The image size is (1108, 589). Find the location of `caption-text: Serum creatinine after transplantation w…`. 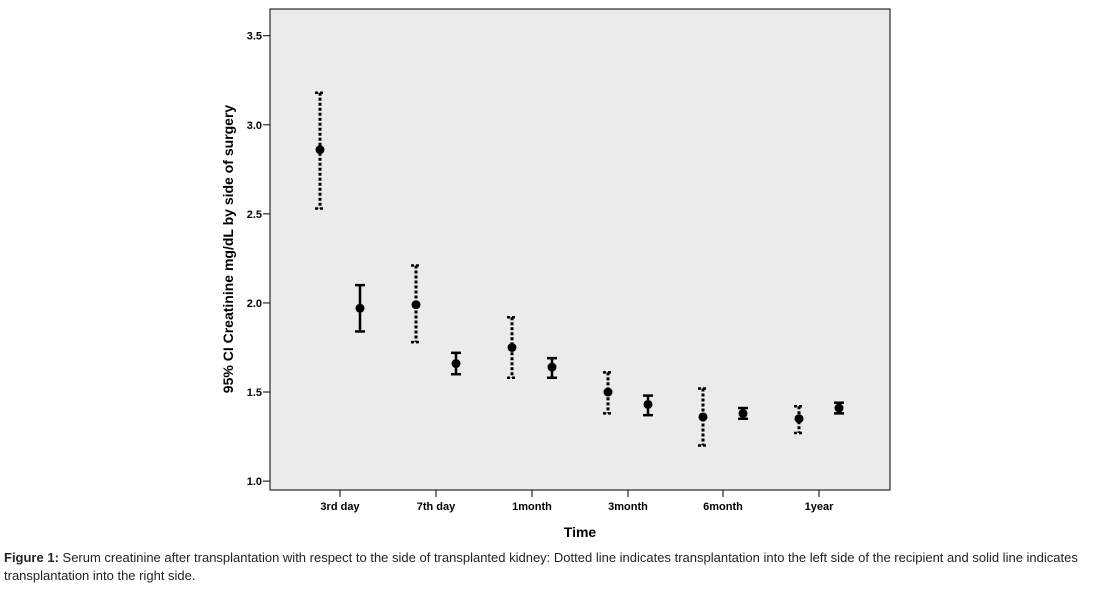

caption-text: Serum creatinine after transplantation w… is located at coordinates (541, 566).